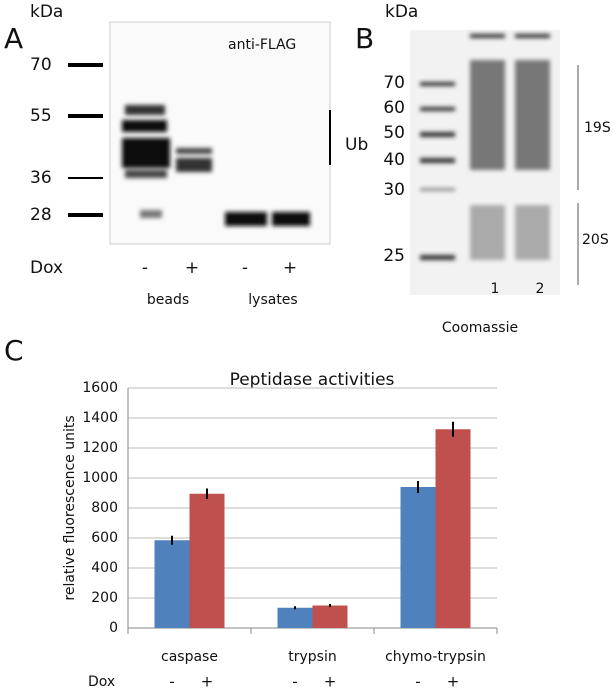 The height and width of the screenshot is (693, 614). Describe the element at coordinates (435, 657) in the screenshot. I see `x-tick-label: chymo-trypsin` at that location.